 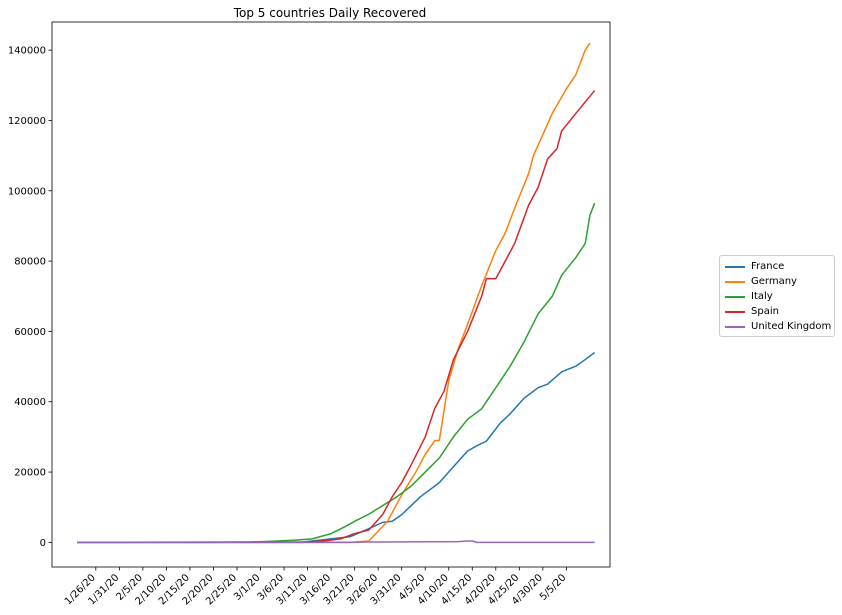 I want to click on legend-item: Spain, so click(x=777, y=311).